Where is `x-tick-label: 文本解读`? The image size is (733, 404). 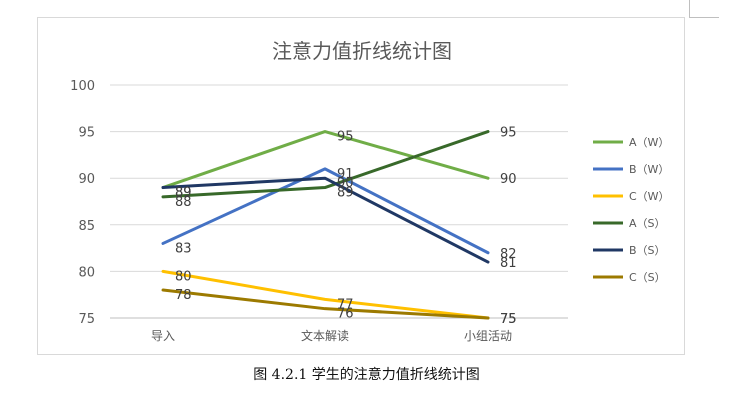 x-tick-label: 文本解读 is located at coordinates (325, 335).